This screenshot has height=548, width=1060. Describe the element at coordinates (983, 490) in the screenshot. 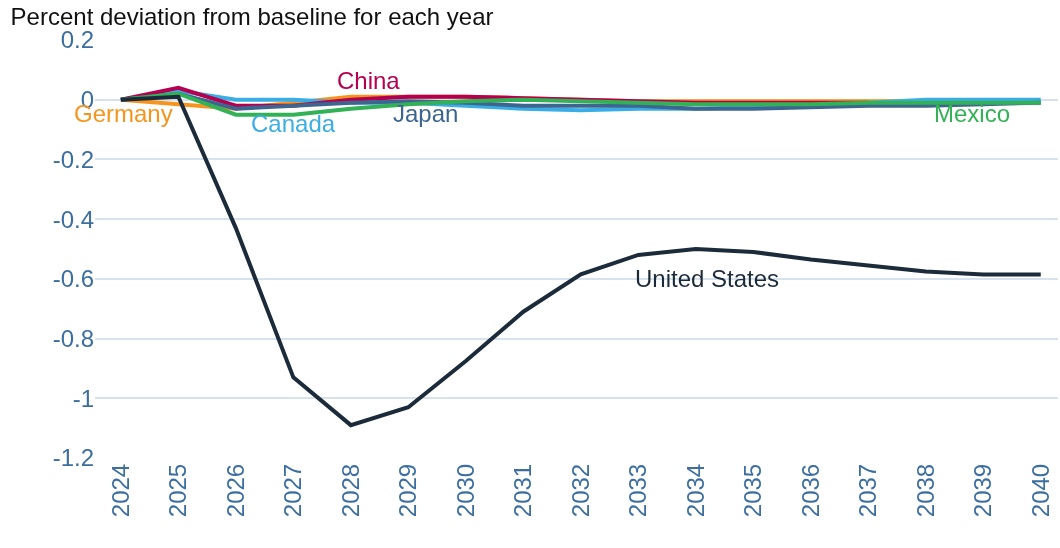

I see `x-tick-label: 2039` at that location.